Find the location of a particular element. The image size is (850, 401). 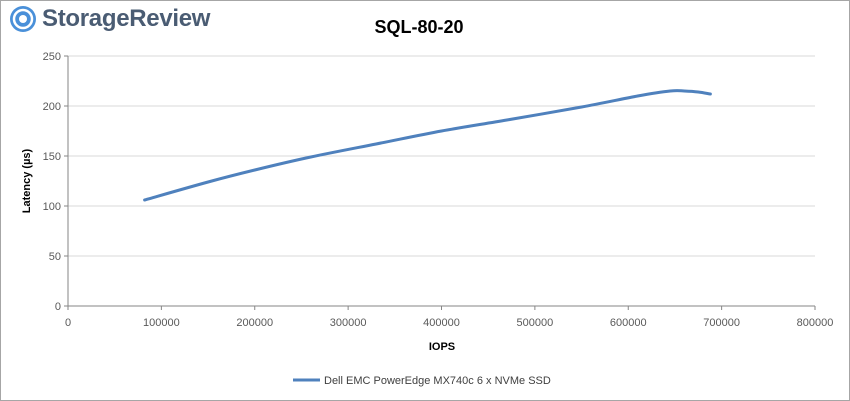

y-tick-label: 200 is located at coordinates (52, 107).